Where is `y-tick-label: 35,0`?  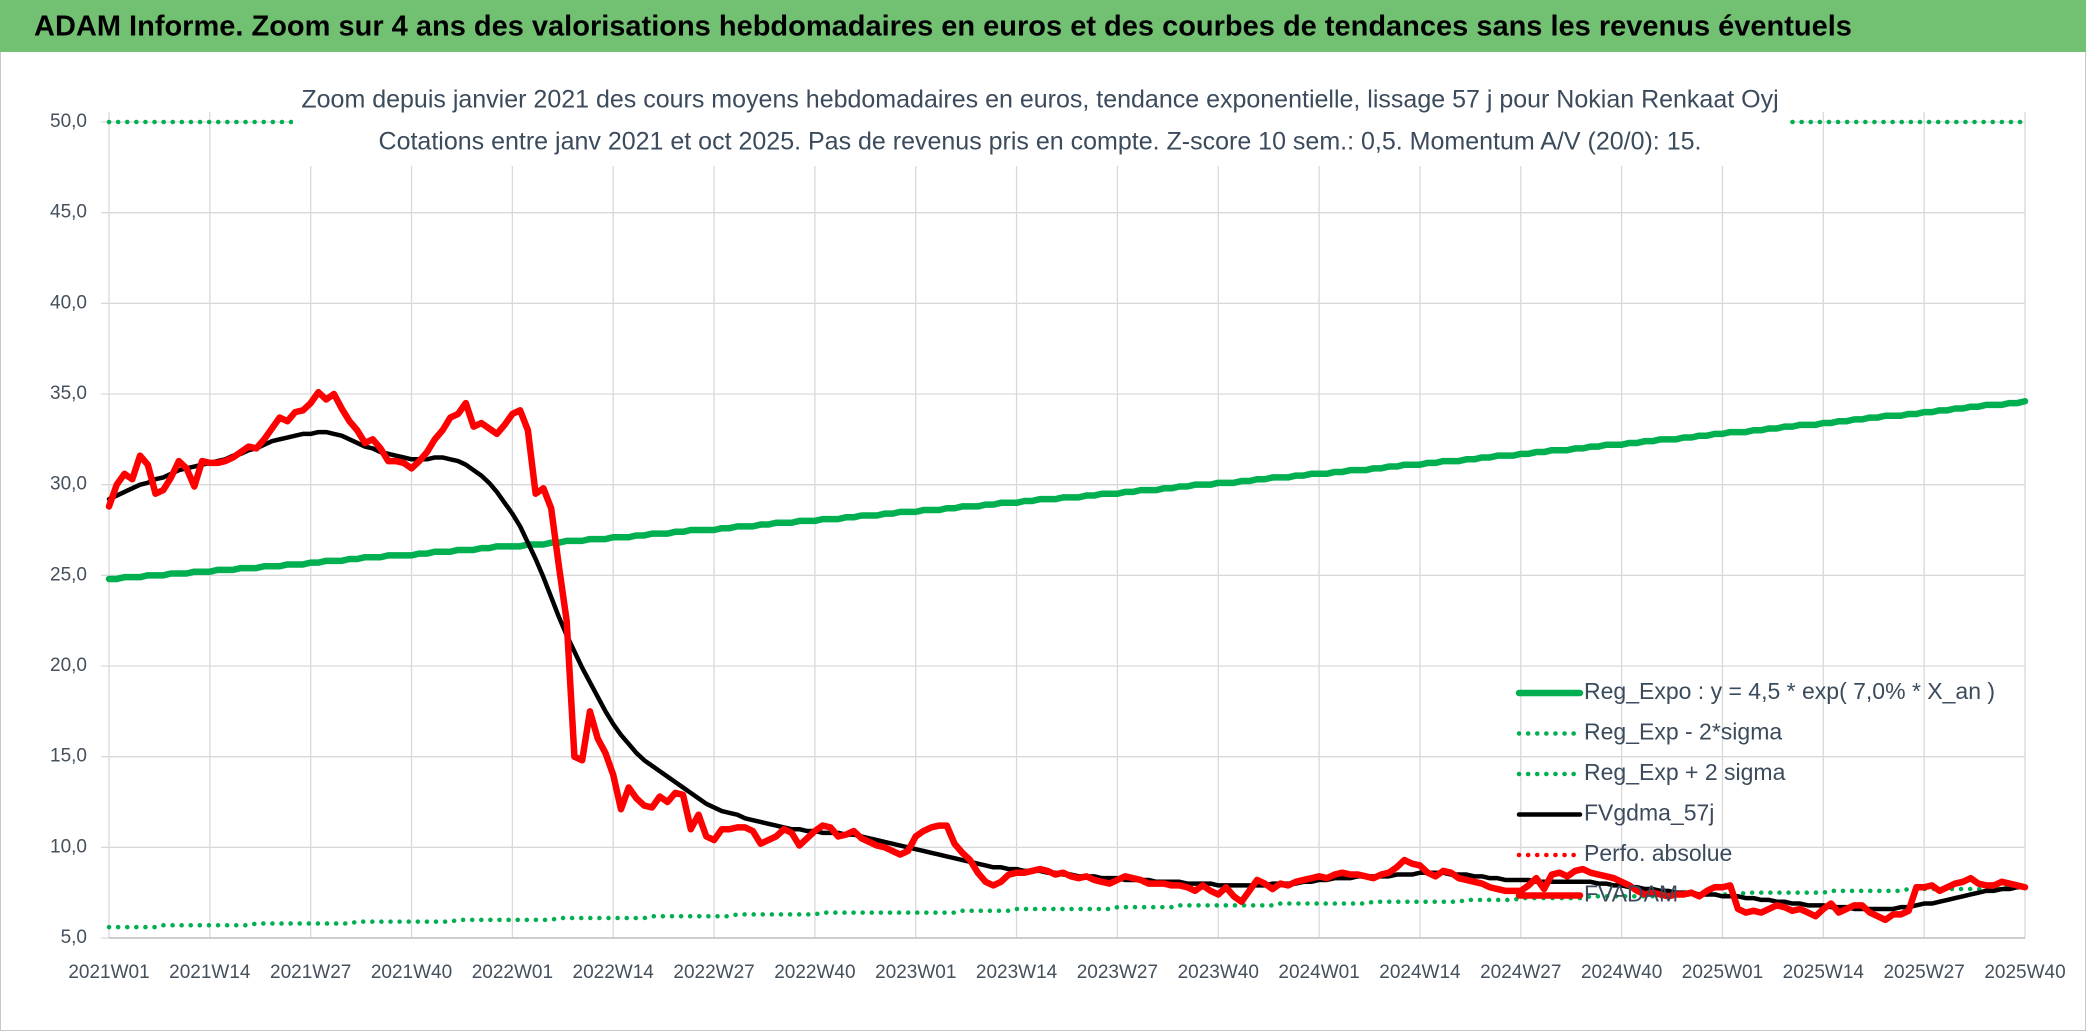 y-tick-label: 35,0 is located at coordinates (68, 393).